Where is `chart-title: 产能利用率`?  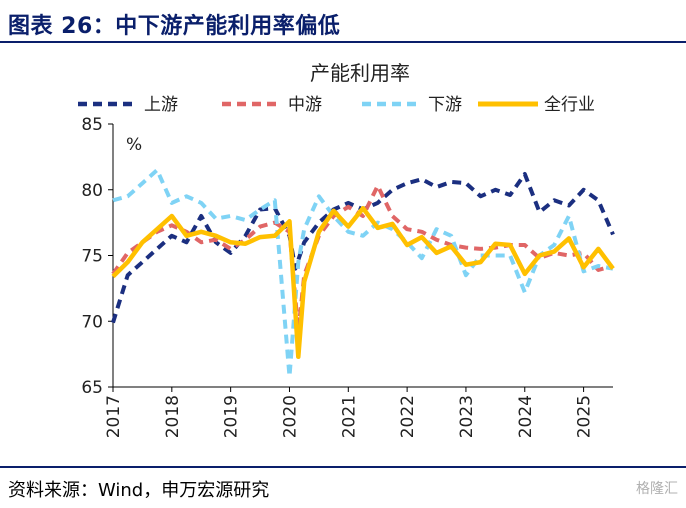 chart-title: 产能利用率 is located at coordinates (360, 73).